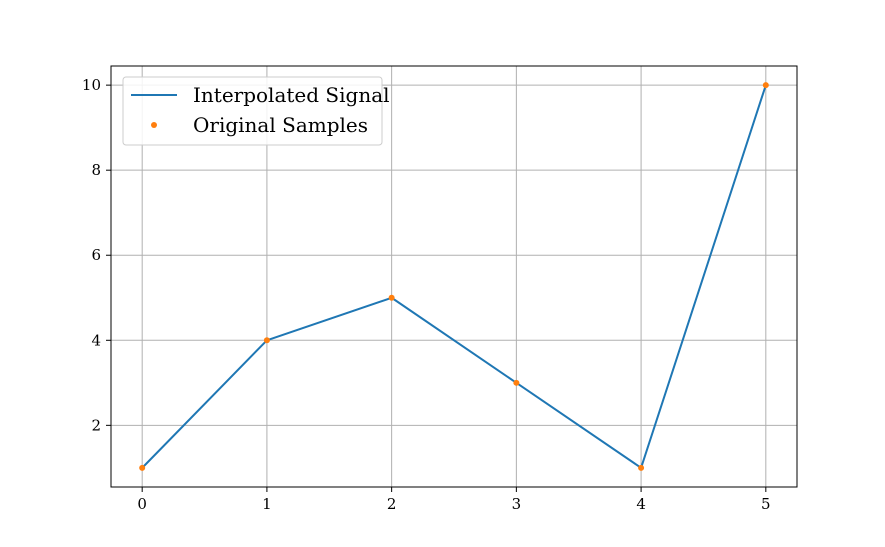  What do you see at coordinates (142, 504) in the screenshot?
I see `x-tick-label: 0` at bounding box center [142, 504].